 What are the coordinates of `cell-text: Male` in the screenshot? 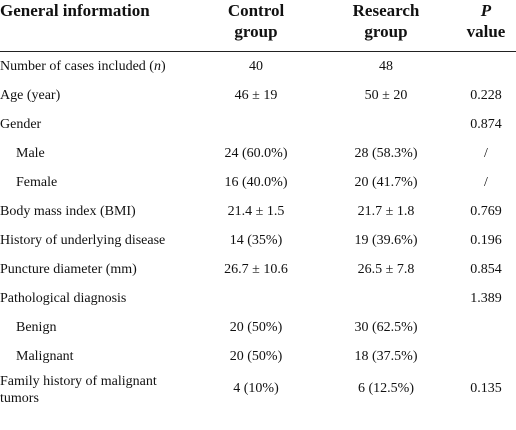 It's located at (30, 153).